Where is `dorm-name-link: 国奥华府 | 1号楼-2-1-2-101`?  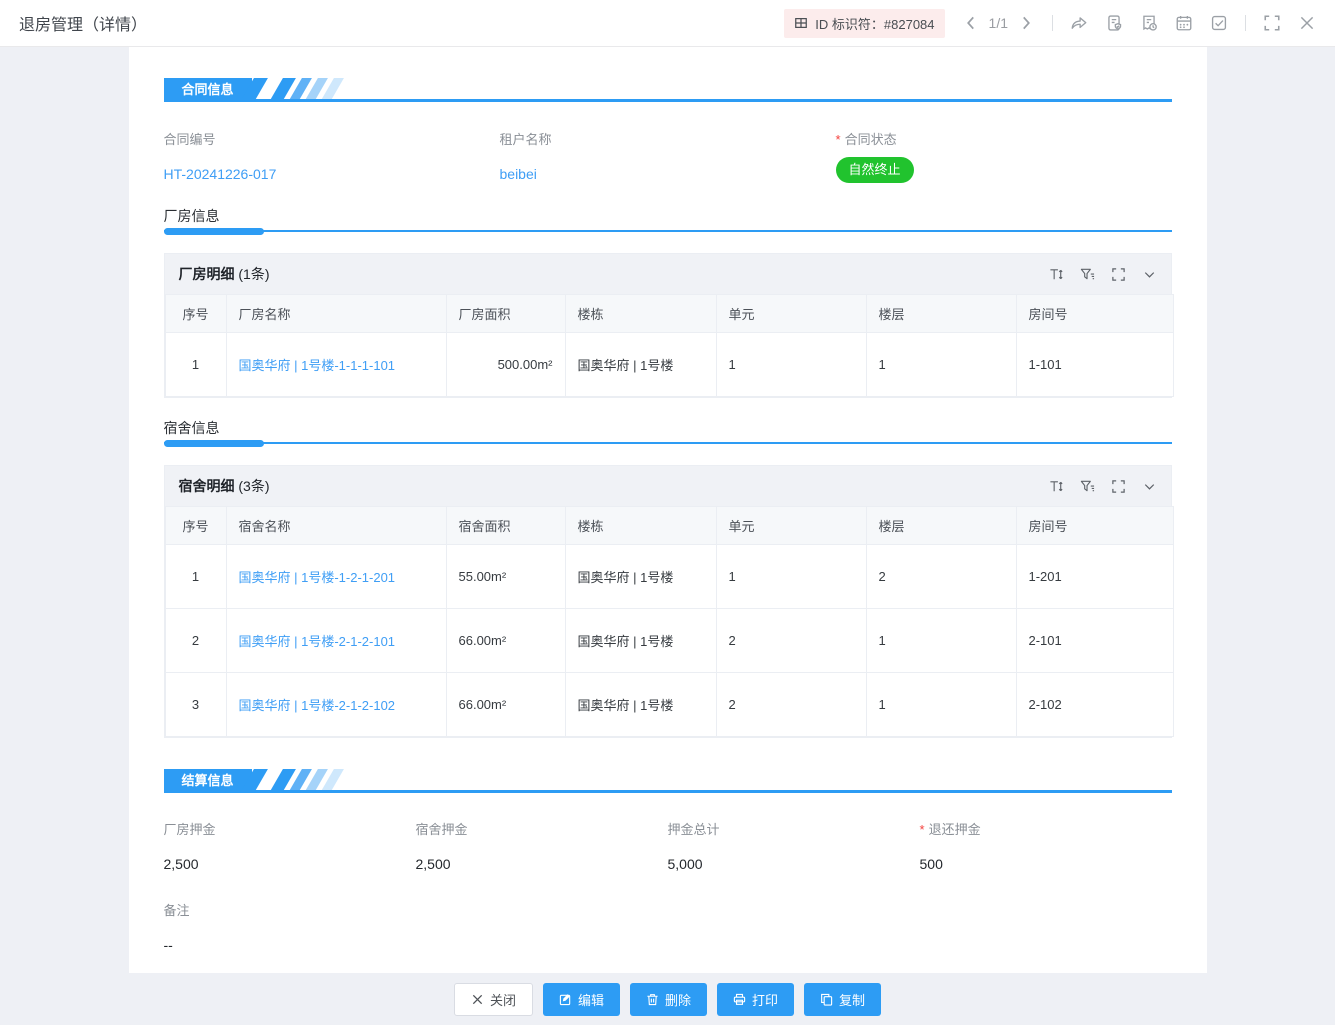 dorm-name-link: 国奥华府 | 1号楼-2-1-2-101 is located at coordinates (317, 641).